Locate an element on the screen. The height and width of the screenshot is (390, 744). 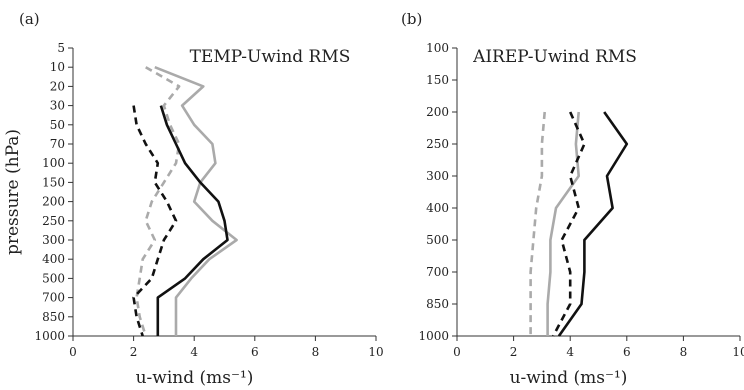
panel-label: (a) is located at coordinates (29, 19).